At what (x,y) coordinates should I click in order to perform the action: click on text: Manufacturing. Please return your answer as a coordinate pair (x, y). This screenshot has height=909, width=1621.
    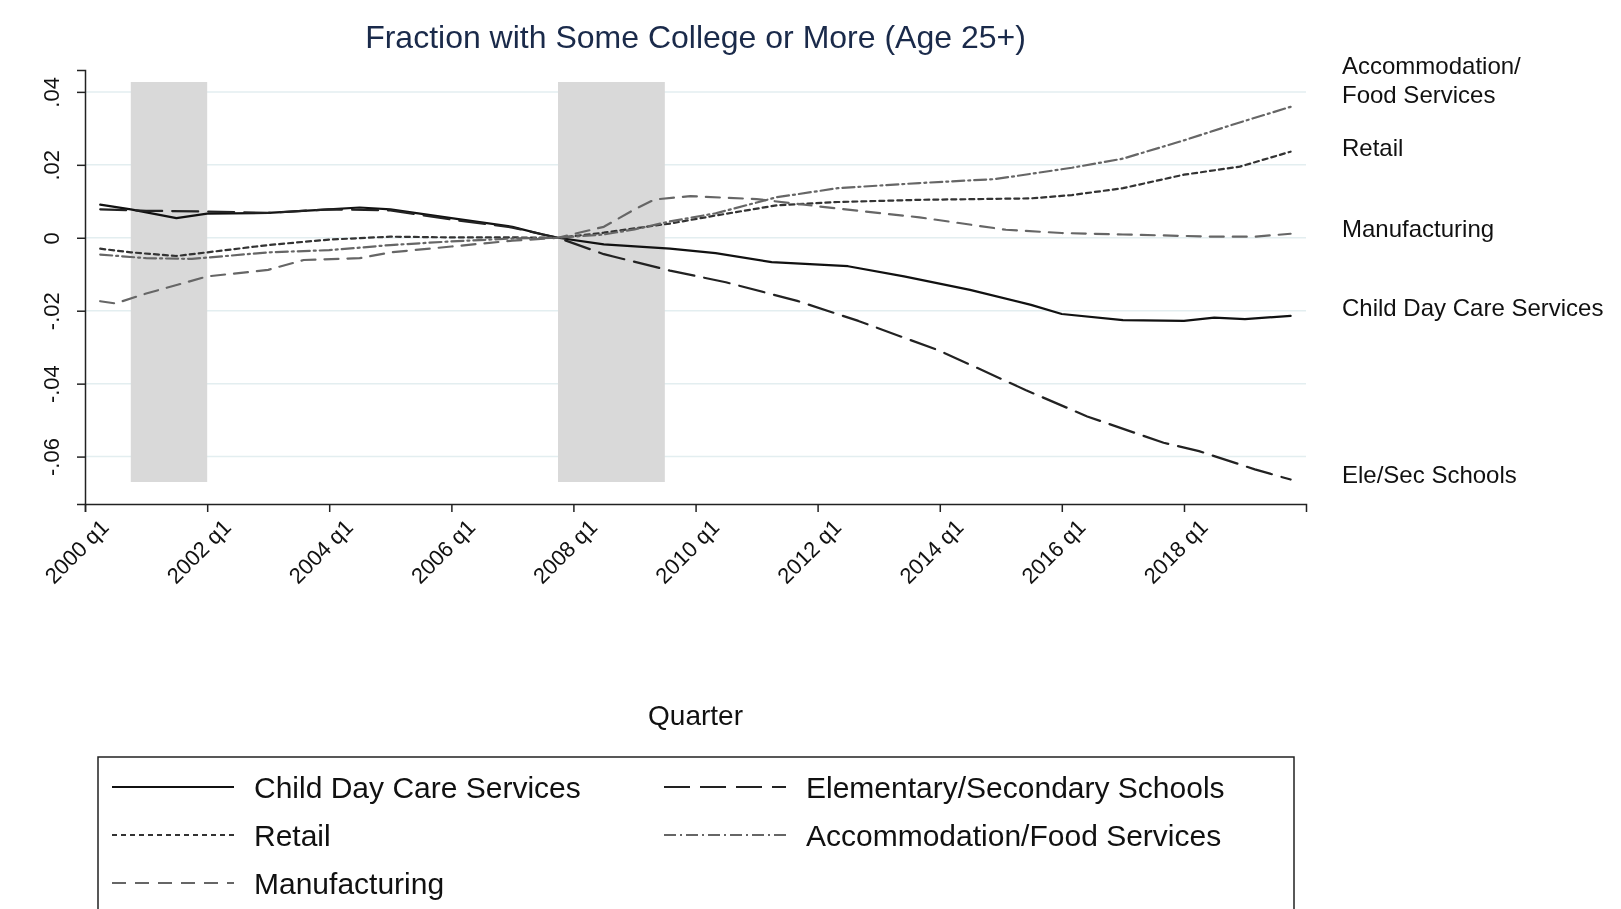
    Looking at the image, I should click on (1418, 229).